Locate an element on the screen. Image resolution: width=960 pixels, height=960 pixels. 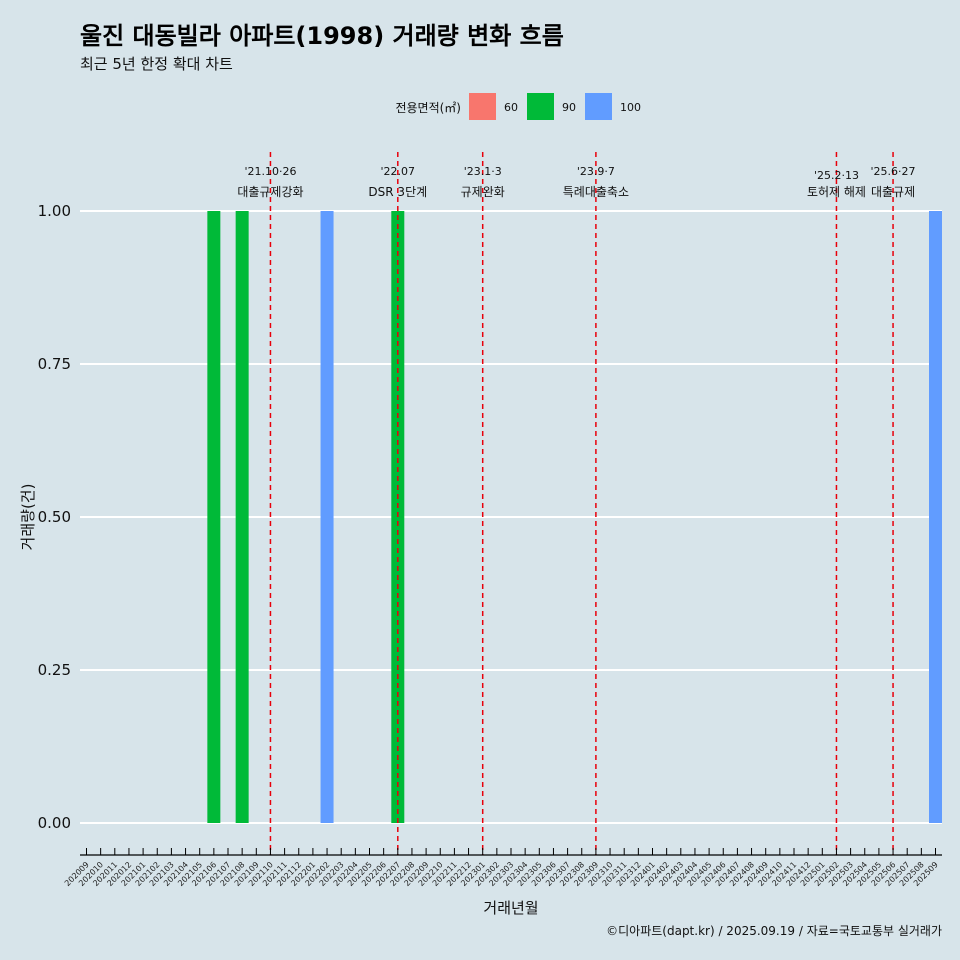
y-tick-label: 0.00 is located at coordinates (54, 823).